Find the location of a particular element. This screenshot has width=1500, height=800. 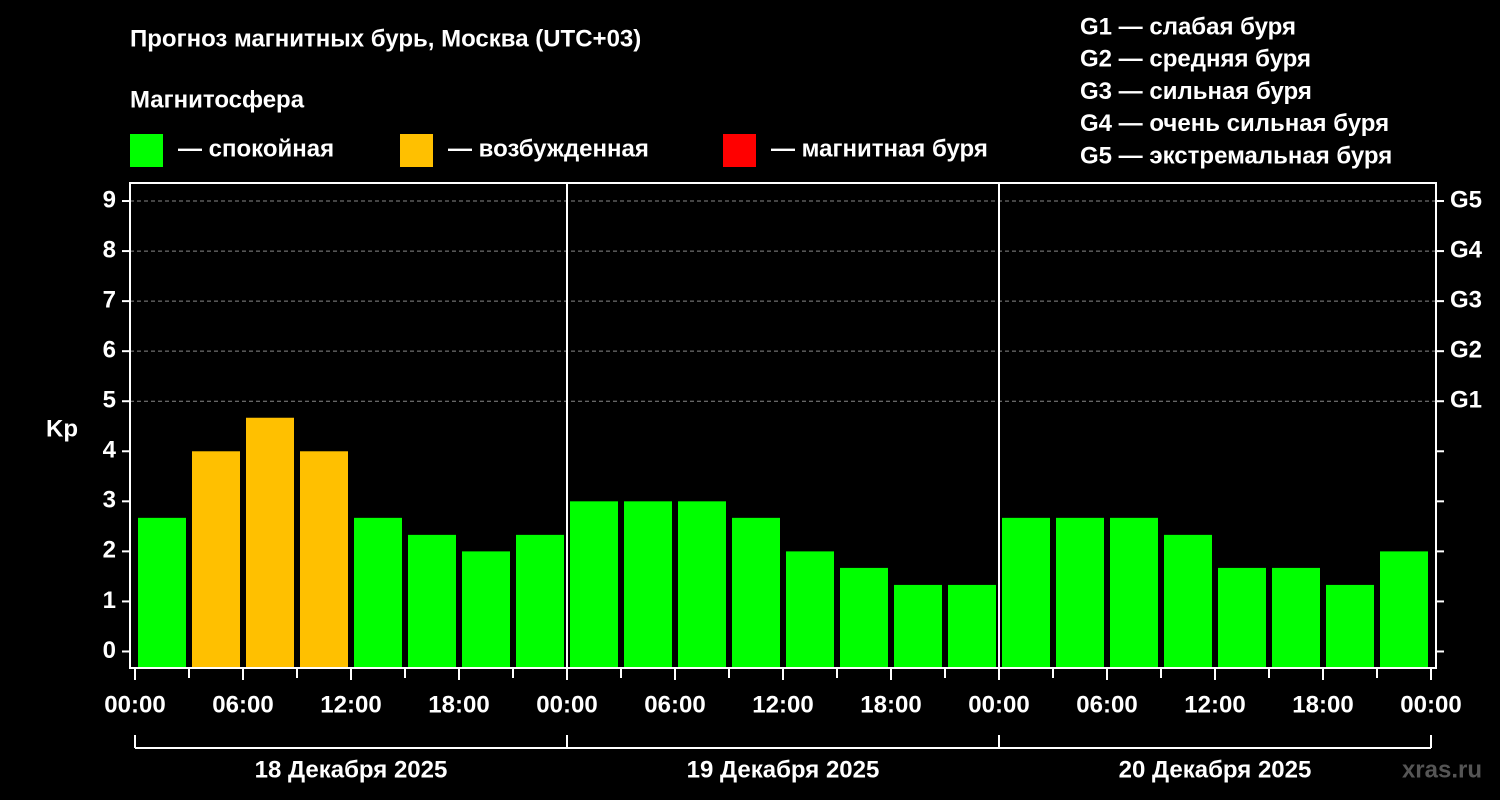

y-tick-label: 7 is located at coordinates (109, 299).